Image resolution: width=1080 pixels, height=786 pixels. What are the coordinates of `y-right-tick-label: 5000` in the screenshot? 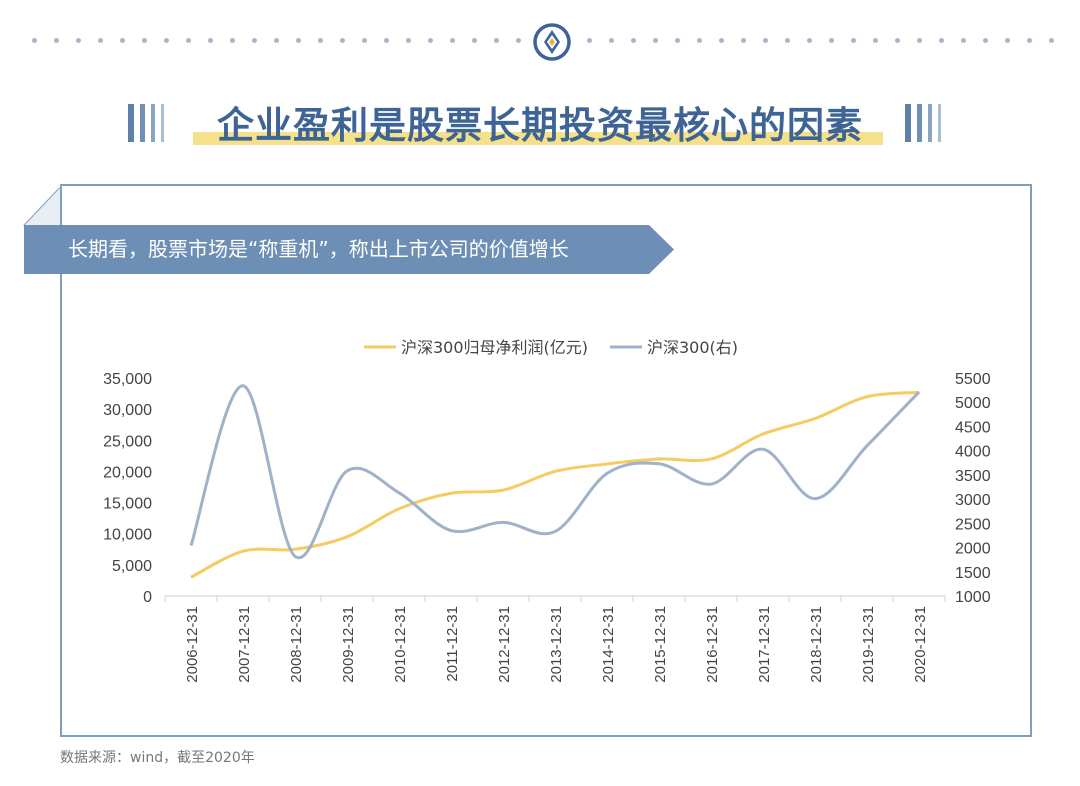 It's located at (973, 403).